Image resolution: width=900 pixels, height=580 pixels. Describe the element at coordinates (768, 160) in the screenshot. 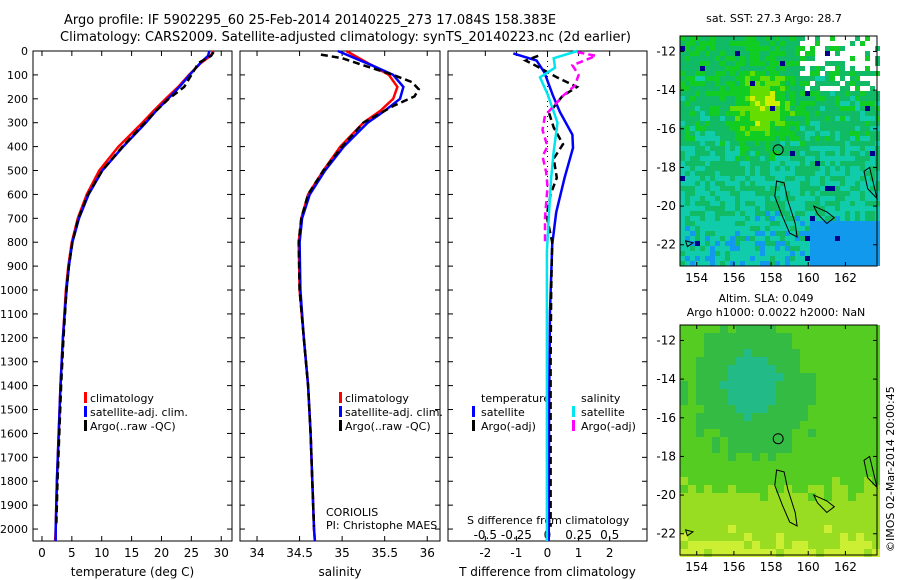

I see `map-1: 154 156 158 160 162-12-14-16-18-20-22` at that location.